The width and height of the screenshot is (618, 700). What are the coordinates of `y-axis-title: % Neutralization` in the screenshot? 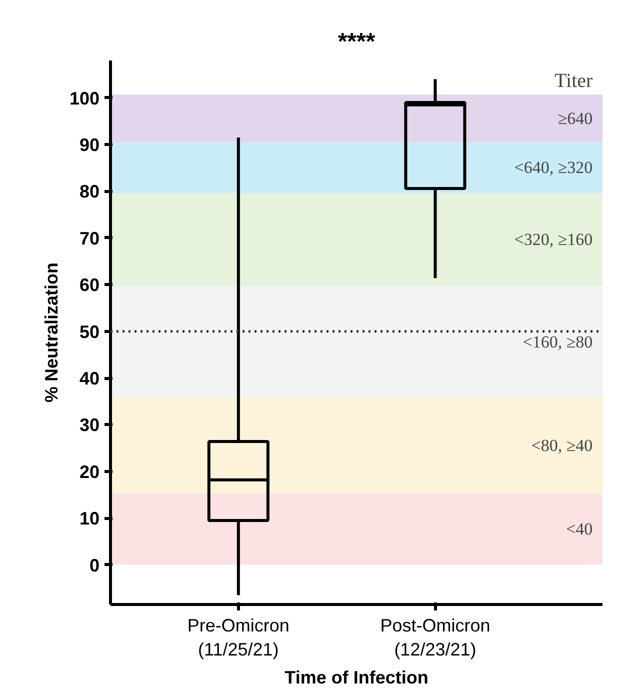 It's located at (51, 332).